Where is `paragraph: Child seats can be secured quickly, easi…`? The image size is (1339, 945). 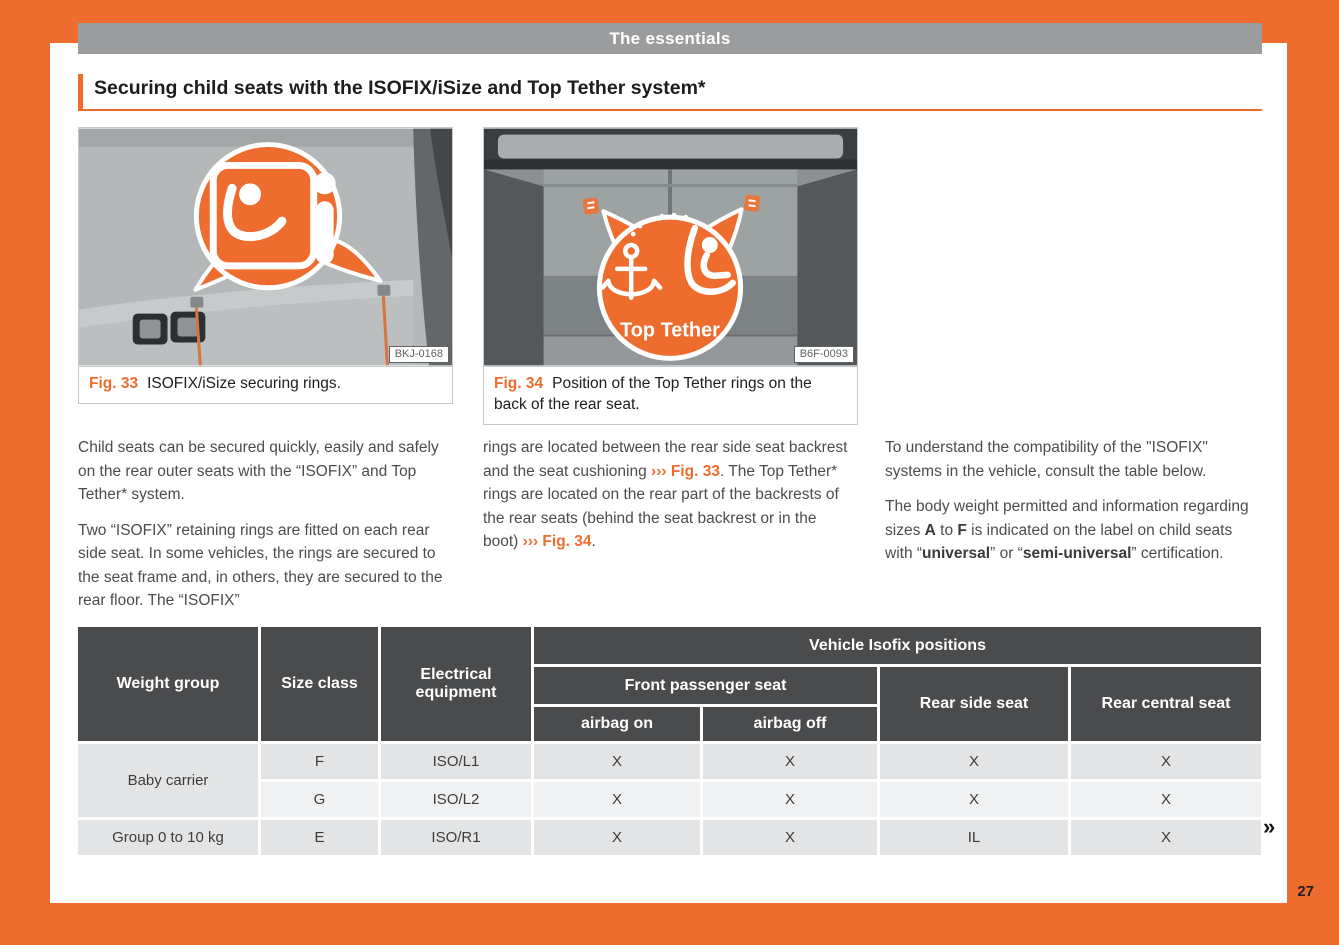
paragraph: Child seats can be secured quickly, easi… is located at coordinates (258, 471).